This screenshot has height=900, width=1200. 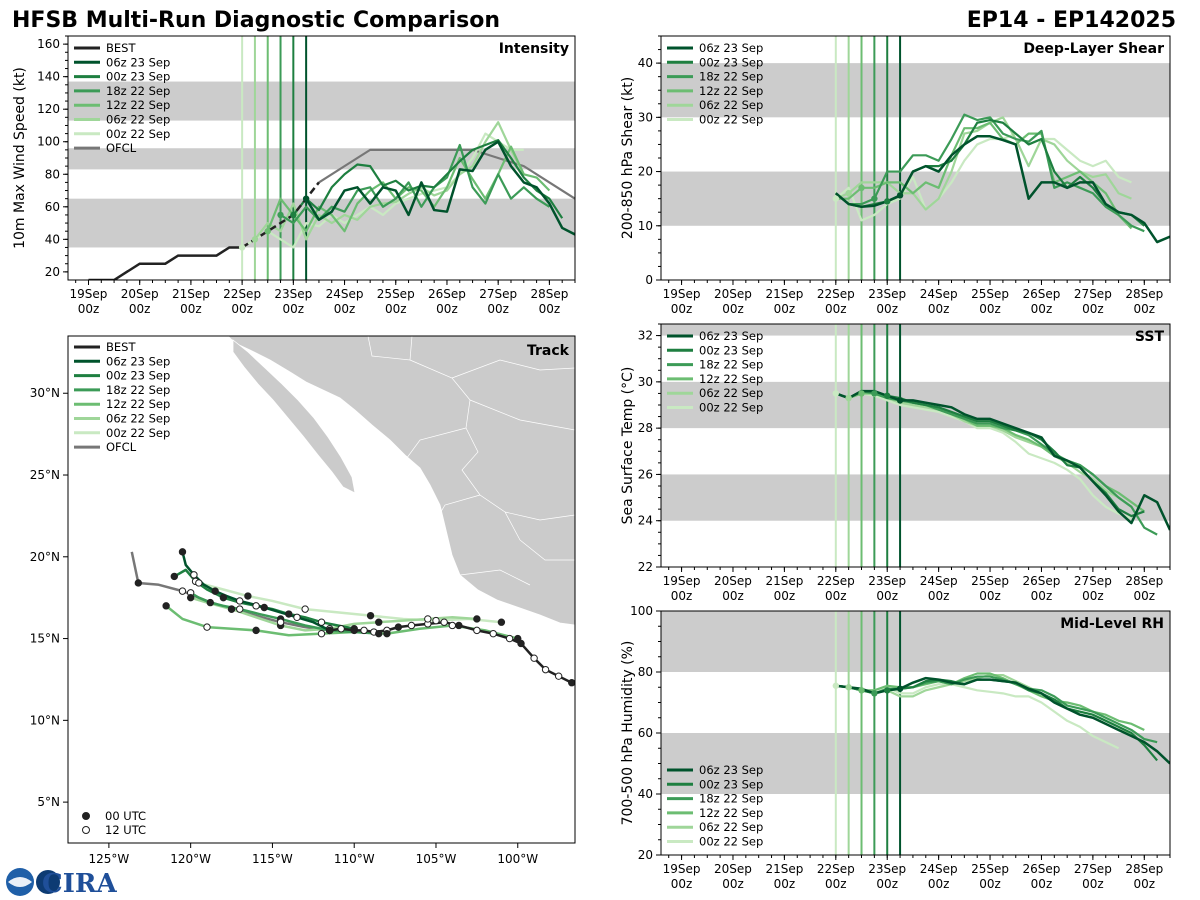 I want to click on intensity-series-06z-23-sep, so click(x=440, y=188).